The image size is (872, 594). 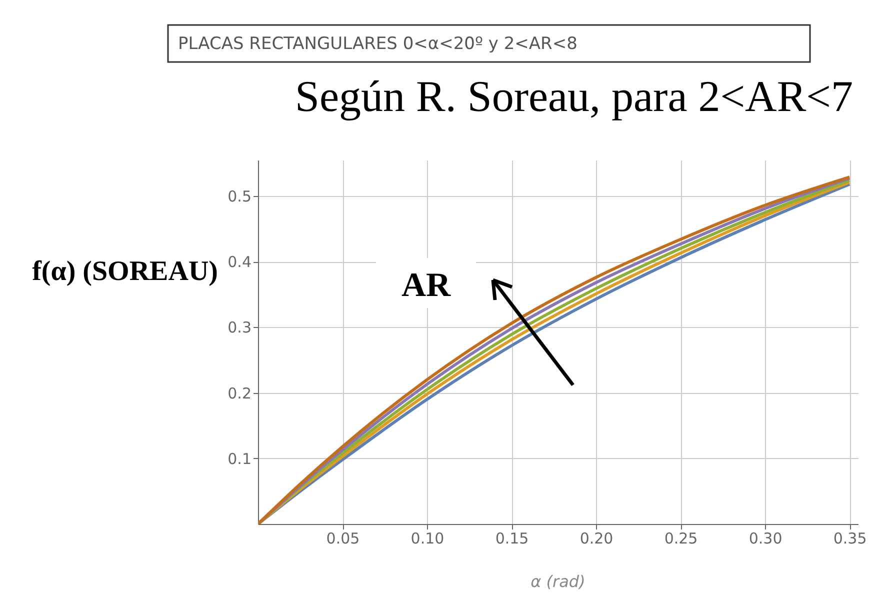 I want to click on x-tick-label: 0.35, so click(x=850, y=539).